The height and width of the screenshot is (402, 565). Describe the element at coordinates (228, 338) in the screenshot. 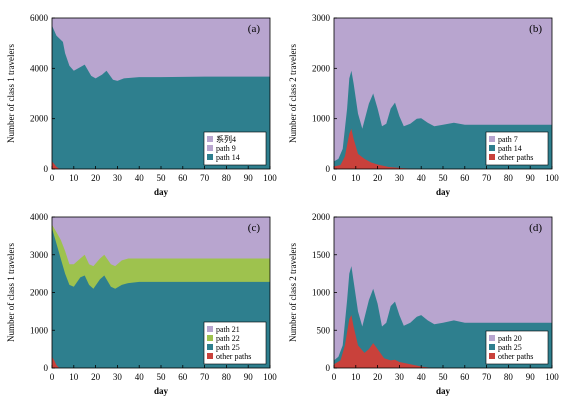

I see `legend-entry: path 22` at that location.